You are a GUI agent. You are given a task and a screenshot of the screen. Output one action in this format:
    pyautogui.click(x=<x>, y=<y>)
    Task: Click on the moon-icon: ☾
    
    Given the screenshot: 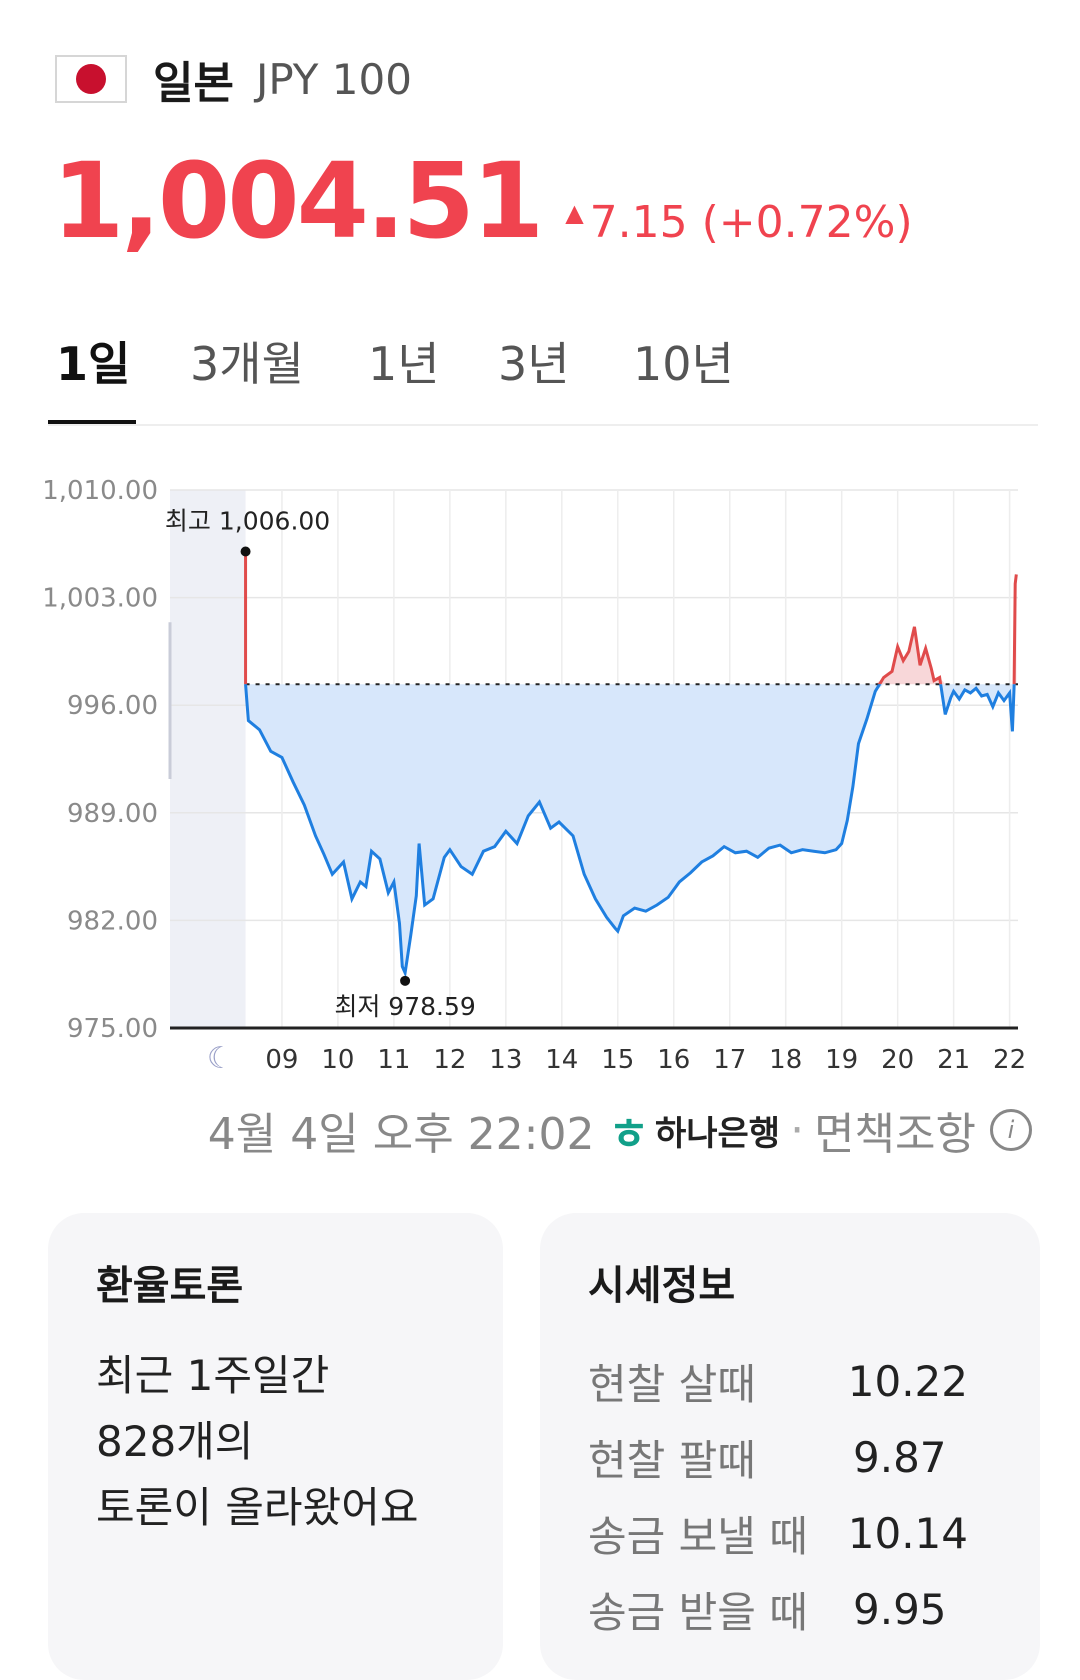 What is the action you would take?
    pyautogui.click(x=220, y=1058)
    